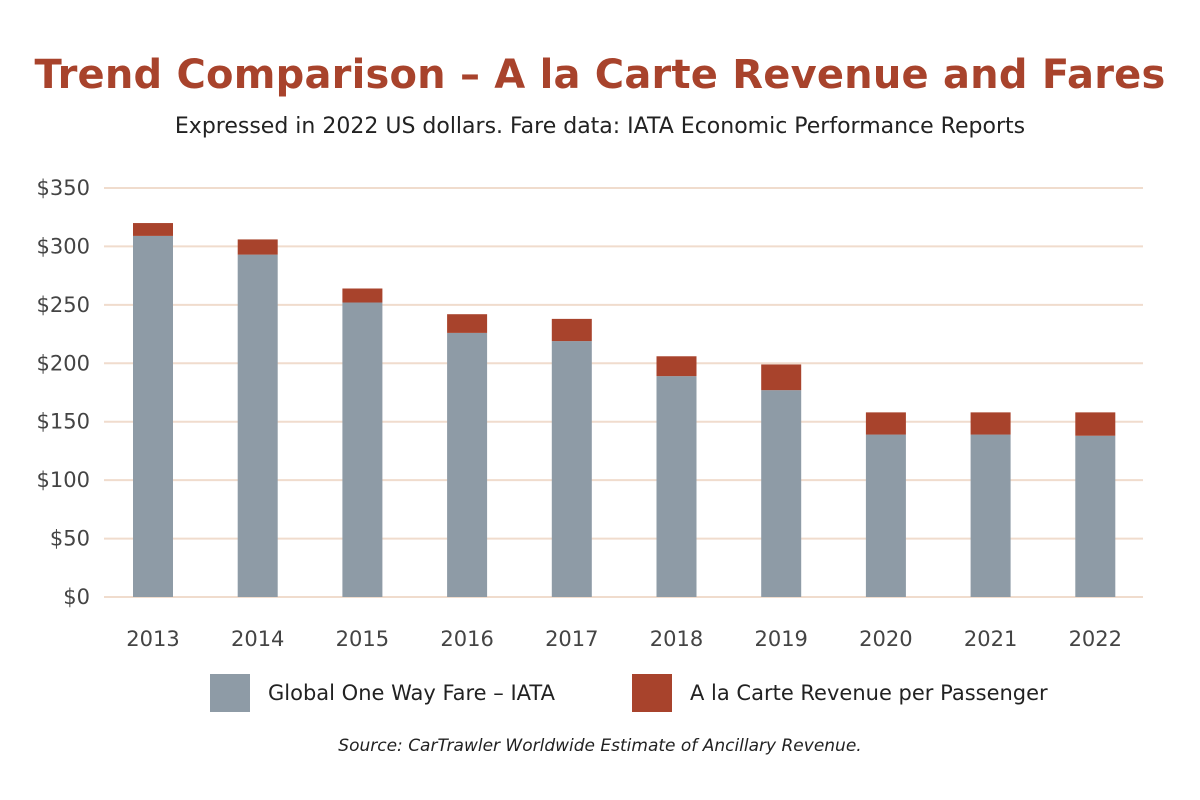 Image resolution: width=1200 pixels, height=800 pixels. Describe the element at coordinates (571, 639) in the screenshot. I see `x-tick-label-2017: 2017` at that location.